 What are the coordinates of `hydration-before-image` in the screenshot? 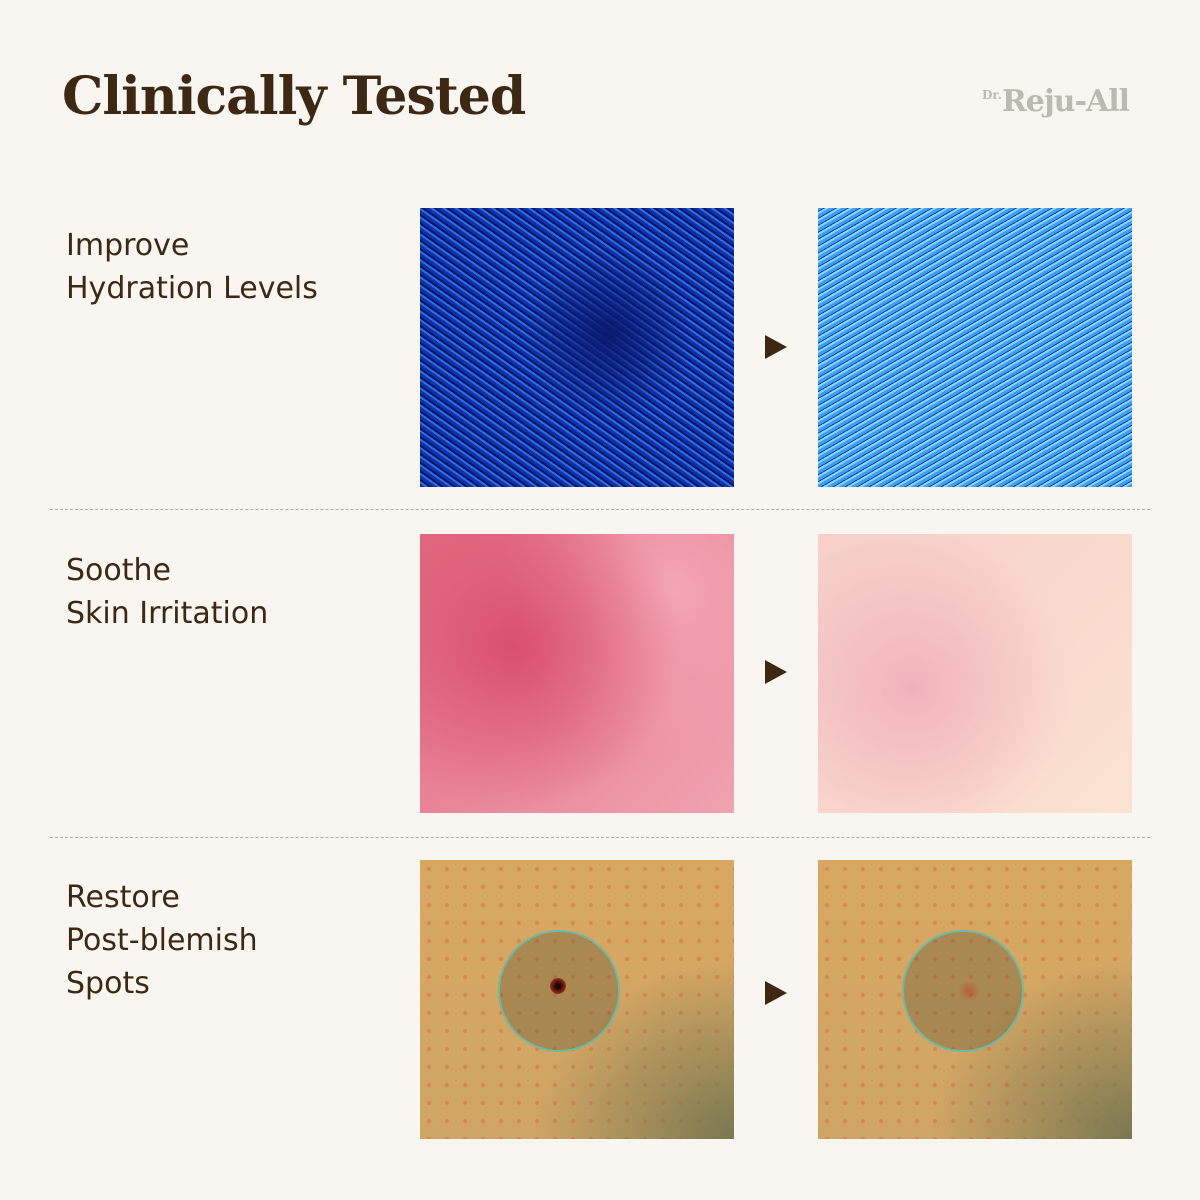 It's located at (577, 347).